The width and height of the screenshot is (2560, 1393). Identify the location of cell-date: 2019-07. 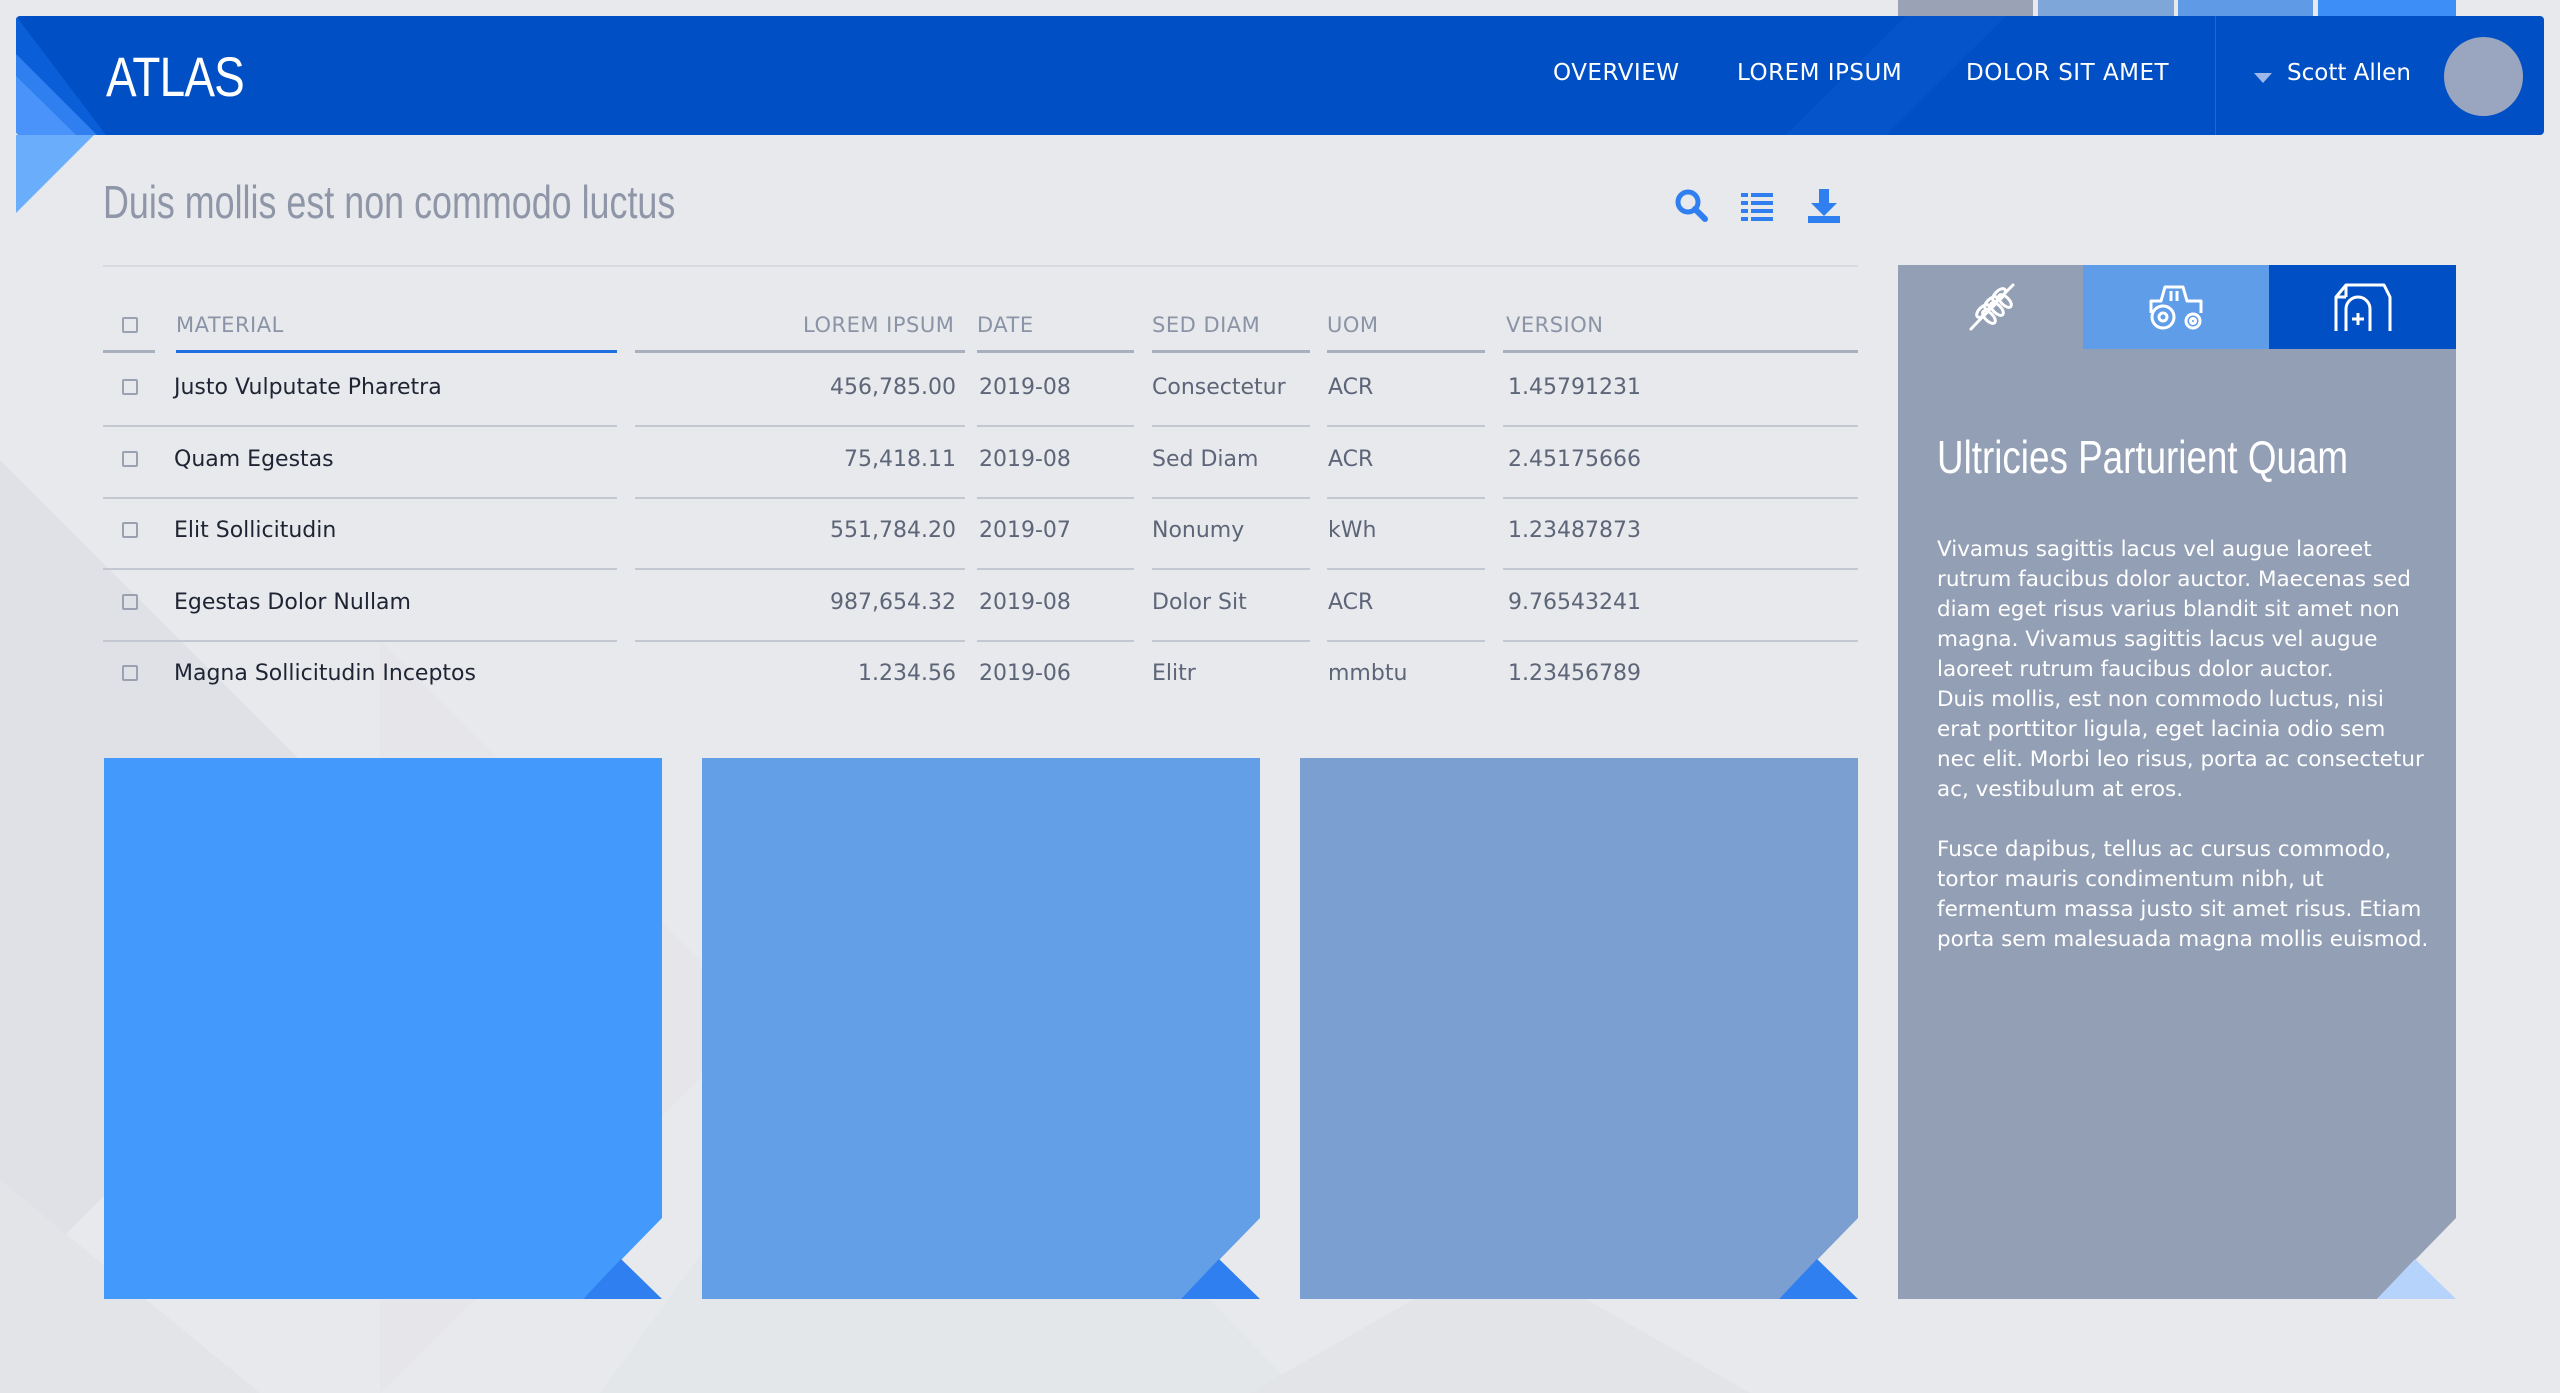
(1025, 530).